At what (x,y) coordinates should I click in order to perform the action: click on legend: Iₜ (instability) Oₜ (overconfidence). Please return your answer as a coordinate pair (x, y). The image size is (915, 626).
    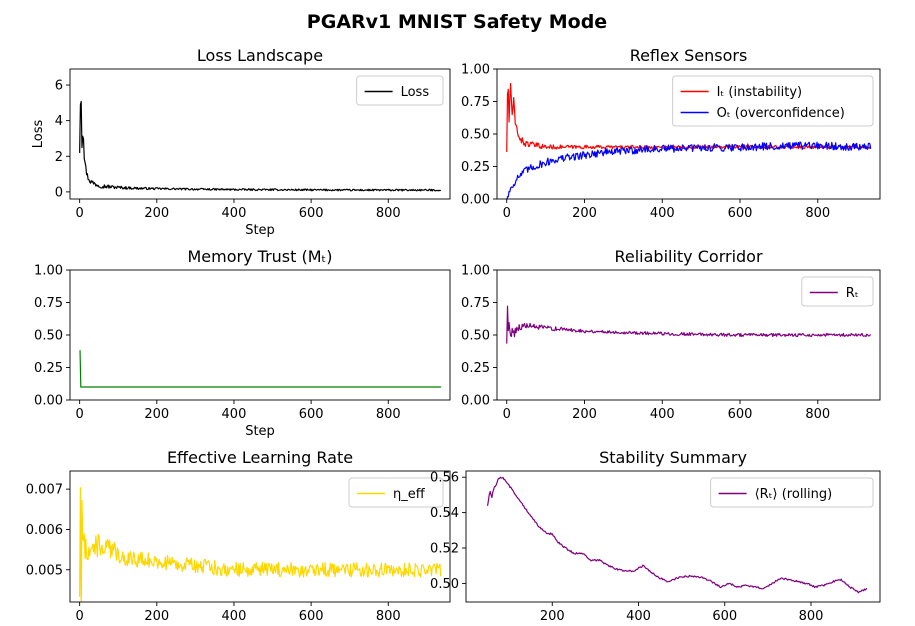
    Looking at the image, I should click on (773, 101).